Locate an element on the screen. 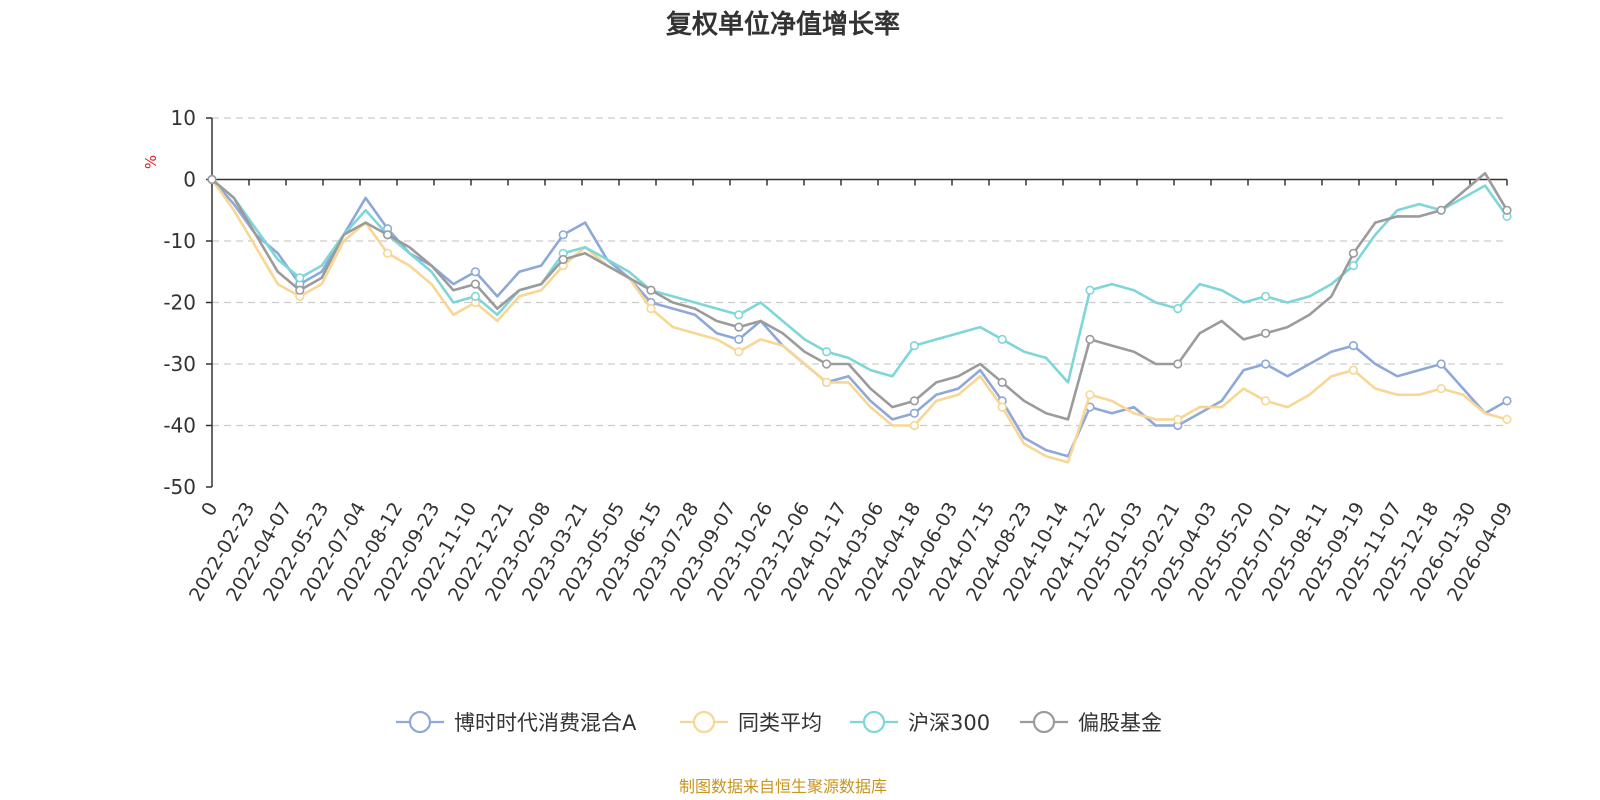 The height and width of the screenshot is (800, 1600). legend-label: 偏股基金 is located at coordinates (1120, 723).